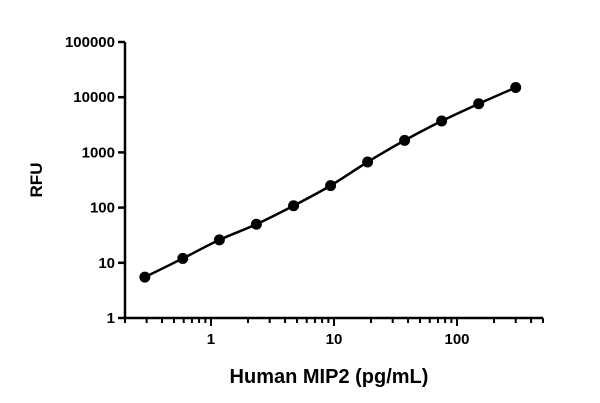 This screenshot has width=600, height=403. I want to click on y-tick-label: 100000, so click(90, 42).